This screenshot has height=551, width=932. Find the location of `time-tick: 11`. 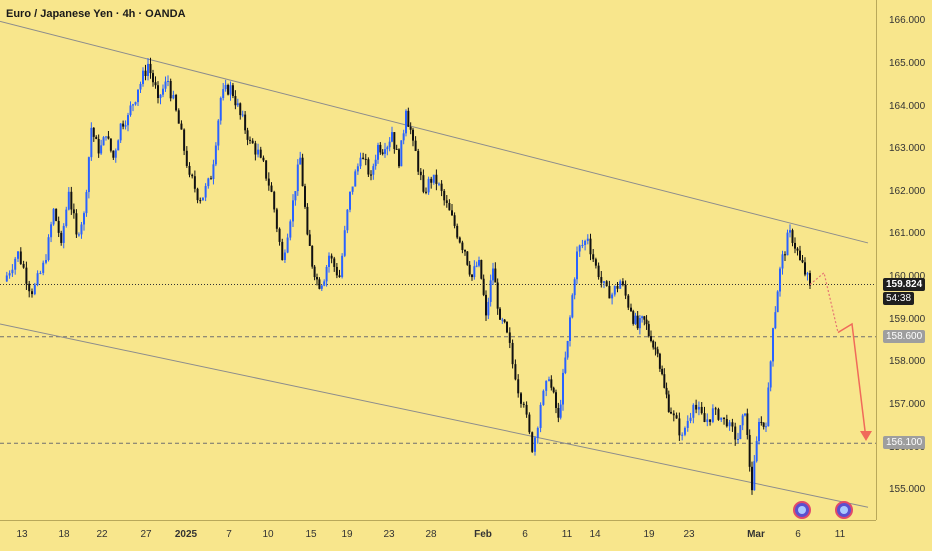

time-tick: 11 is located at coordinates (567, 534).